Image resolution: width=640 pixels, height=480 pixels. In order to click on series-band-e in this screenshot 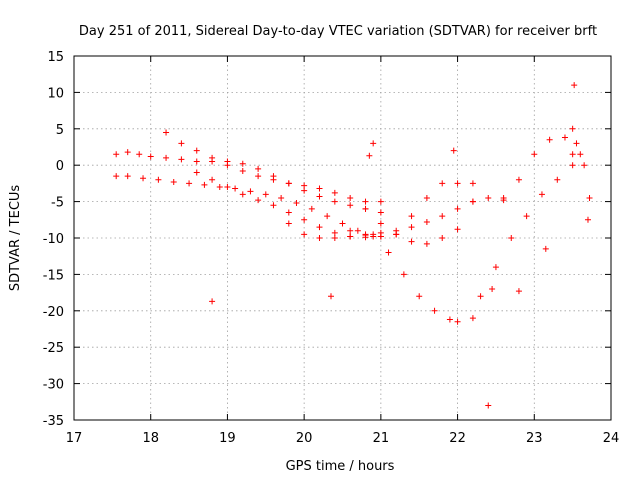, I will do `click(396, 217)`.